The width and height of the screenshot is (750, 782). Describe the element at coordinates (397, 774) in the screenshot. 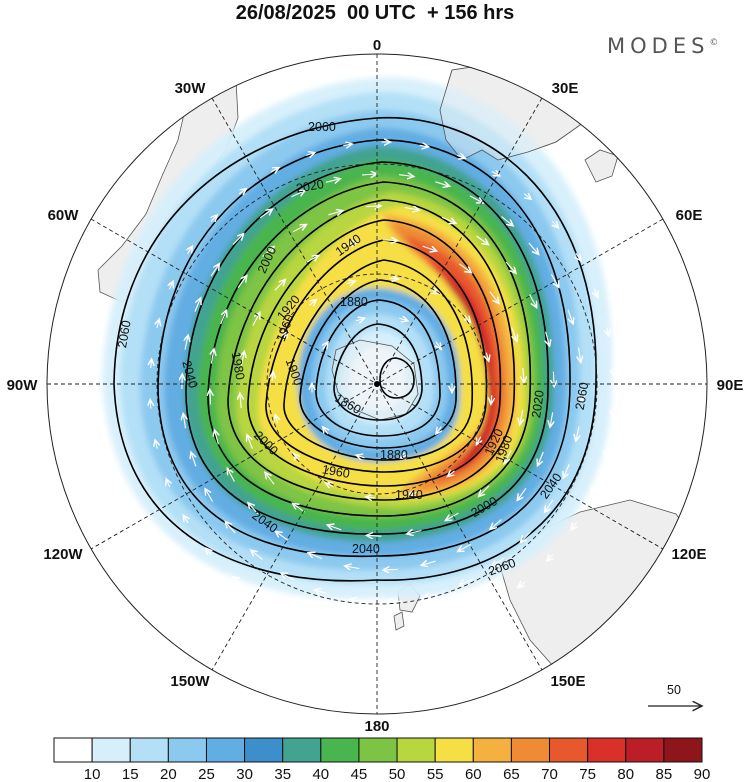

I see `colorbar-tick-label: 50` at that location.